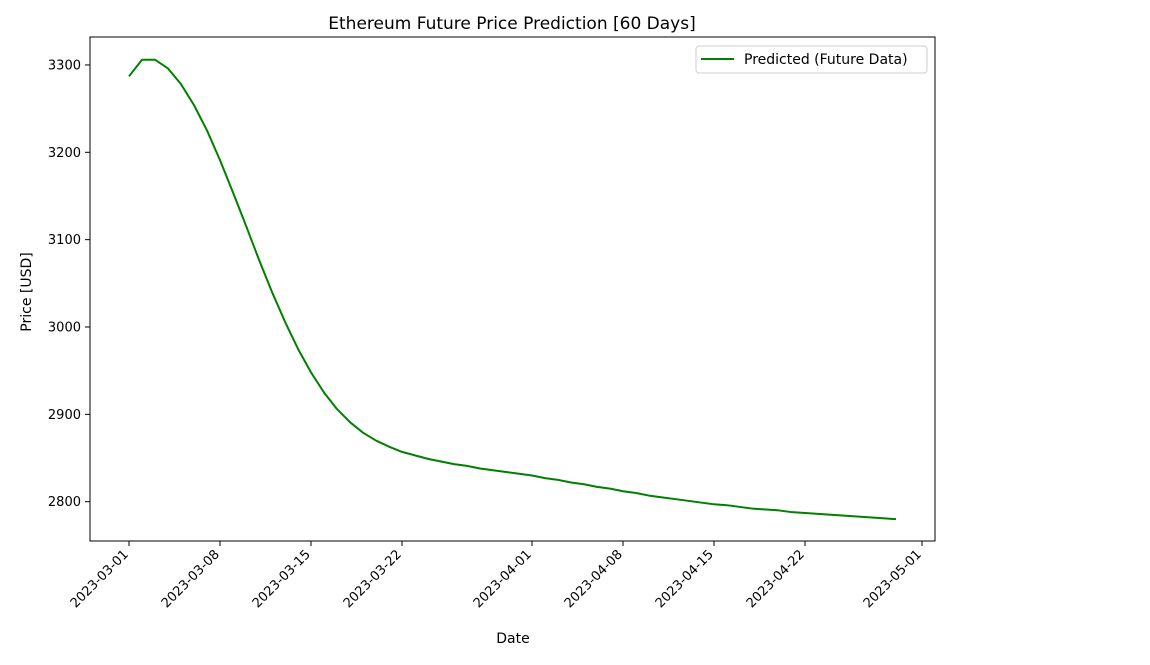 This screenshot has width=1150, height=665. Describe the element at coordinates (373, 579) in the screenshot. I see `x-tick-label: 2023-03-22` at that location.